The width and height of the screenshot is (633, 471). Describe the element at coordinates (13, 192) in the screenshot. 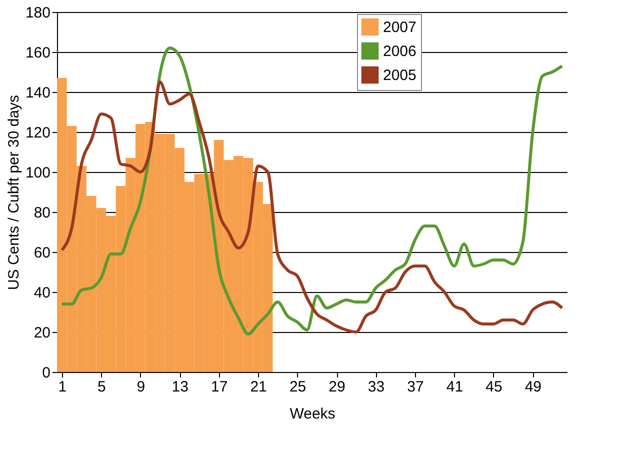

I see `y-axis-title: US Cents / Cubft per 30 days` at that location.